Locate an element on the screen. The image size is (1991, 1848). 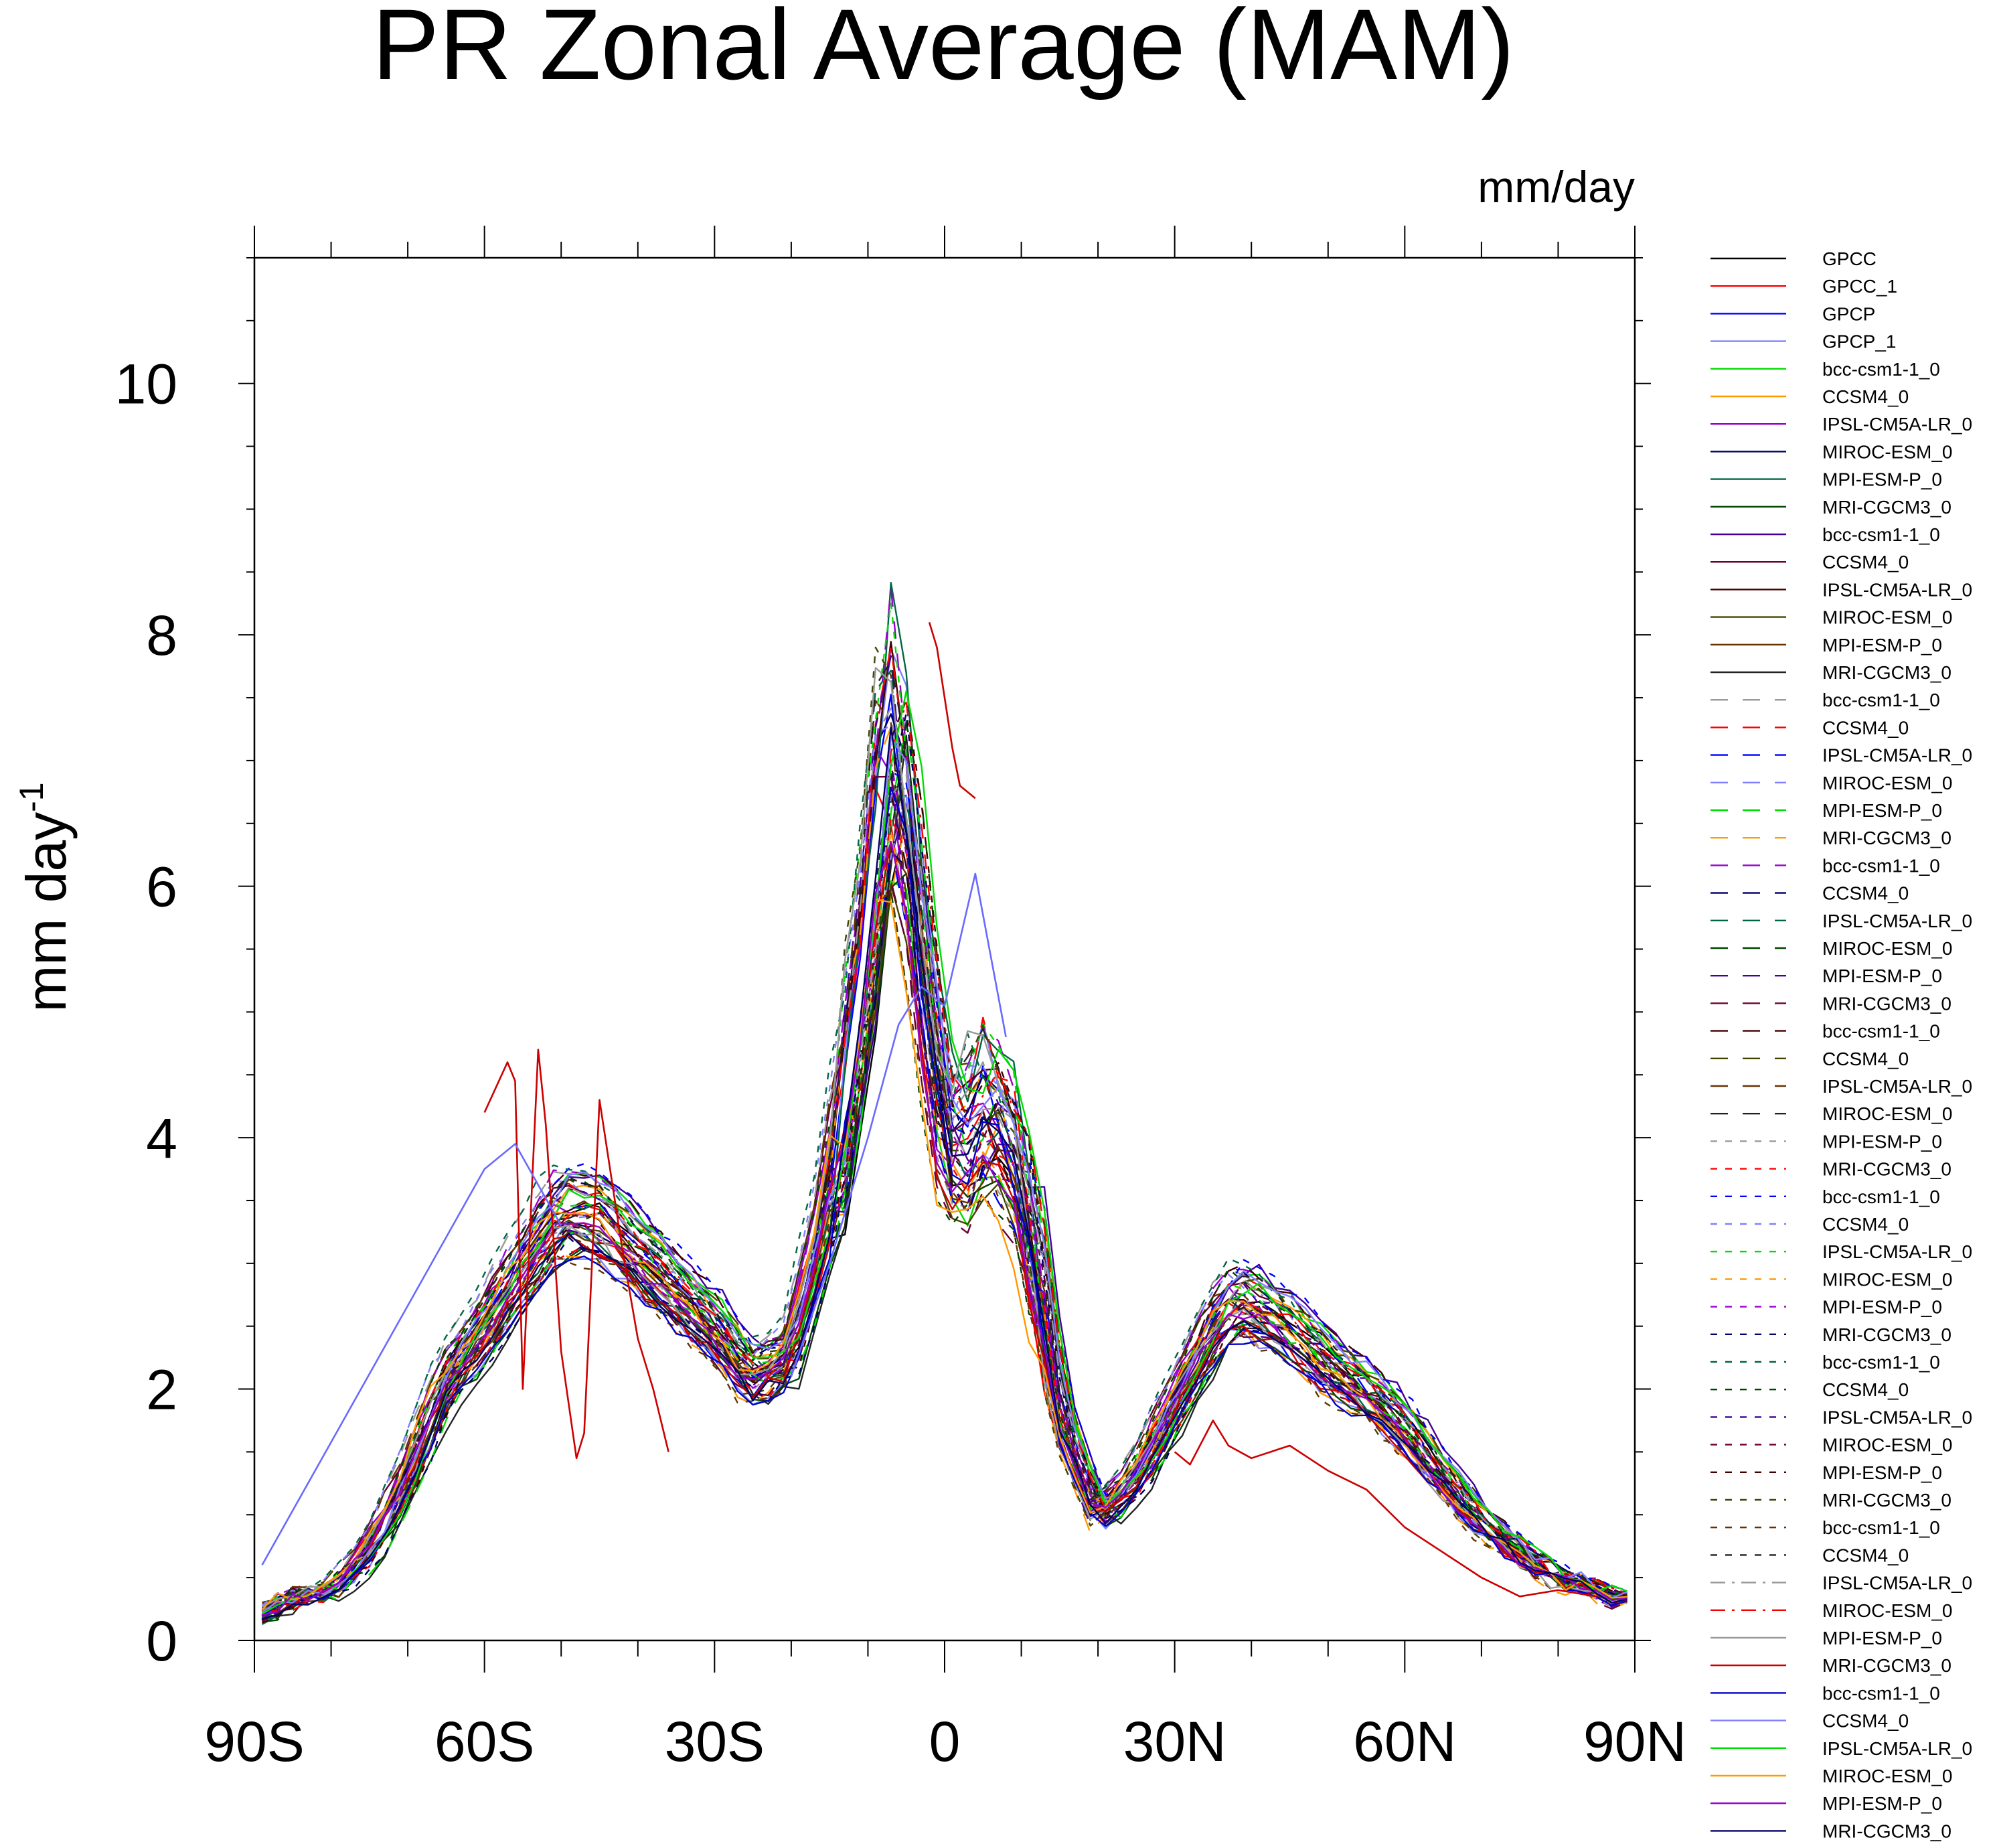
chart-title: PR Zonal Average (MAM) is located at coordinates (943, 50).